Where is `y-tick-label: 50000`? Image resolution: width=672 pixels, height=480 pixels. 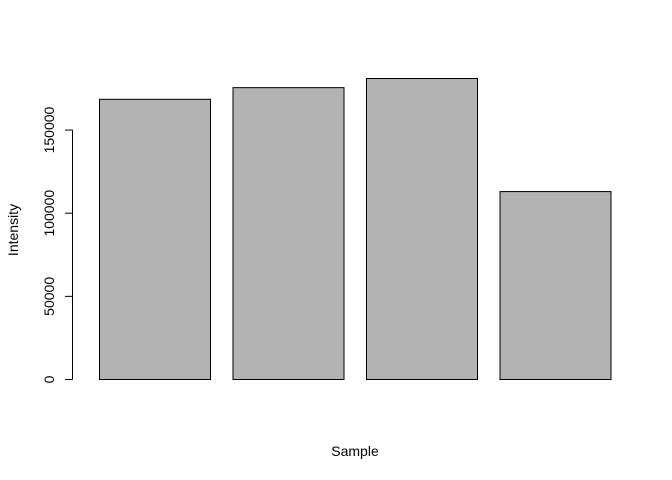 y-tick-label: 50000 is located at coordinates (49, 296).